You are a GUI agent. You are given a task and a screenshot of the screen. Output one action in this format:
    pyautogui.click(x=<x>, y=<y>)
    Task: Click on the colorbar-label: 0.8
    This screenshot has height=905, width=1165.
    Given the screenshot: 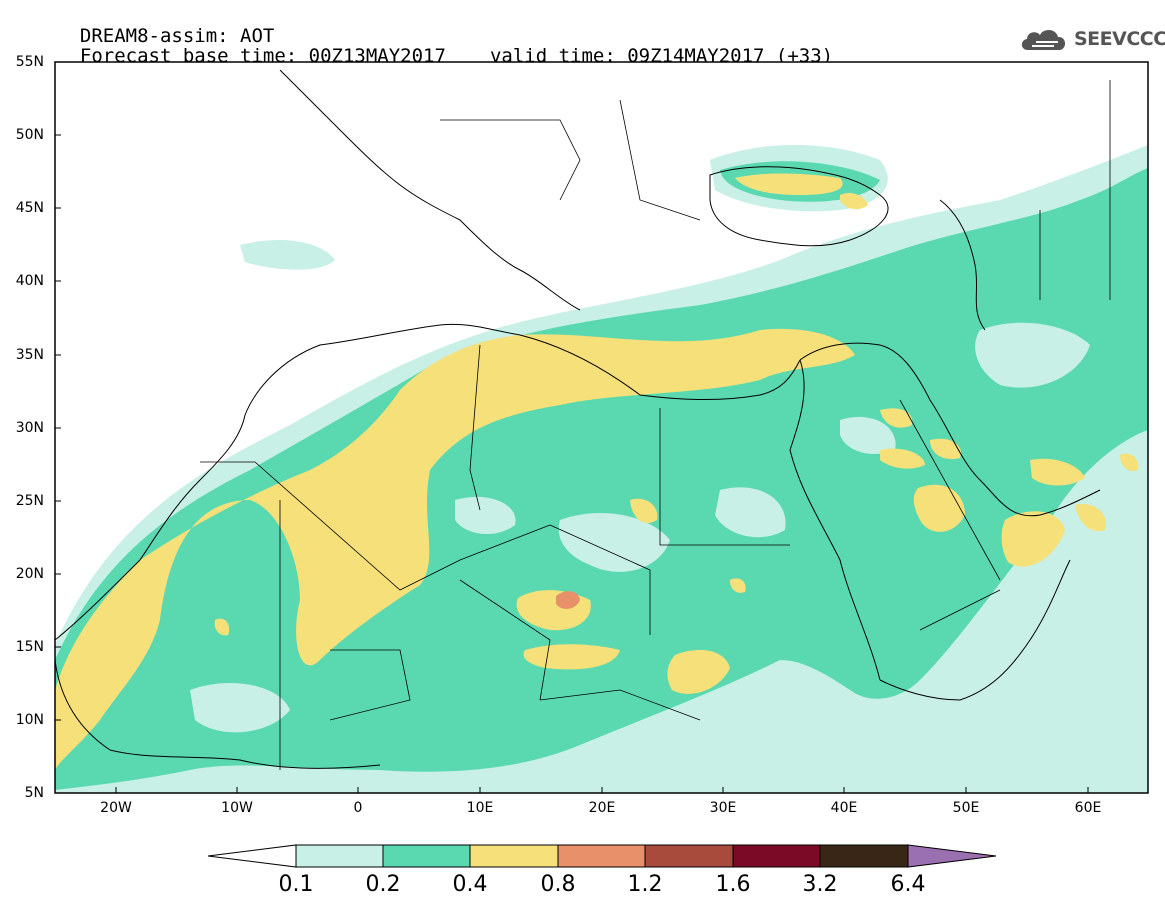 What is the action you would take?
    pyautogui.click(x=558, y=884)
    